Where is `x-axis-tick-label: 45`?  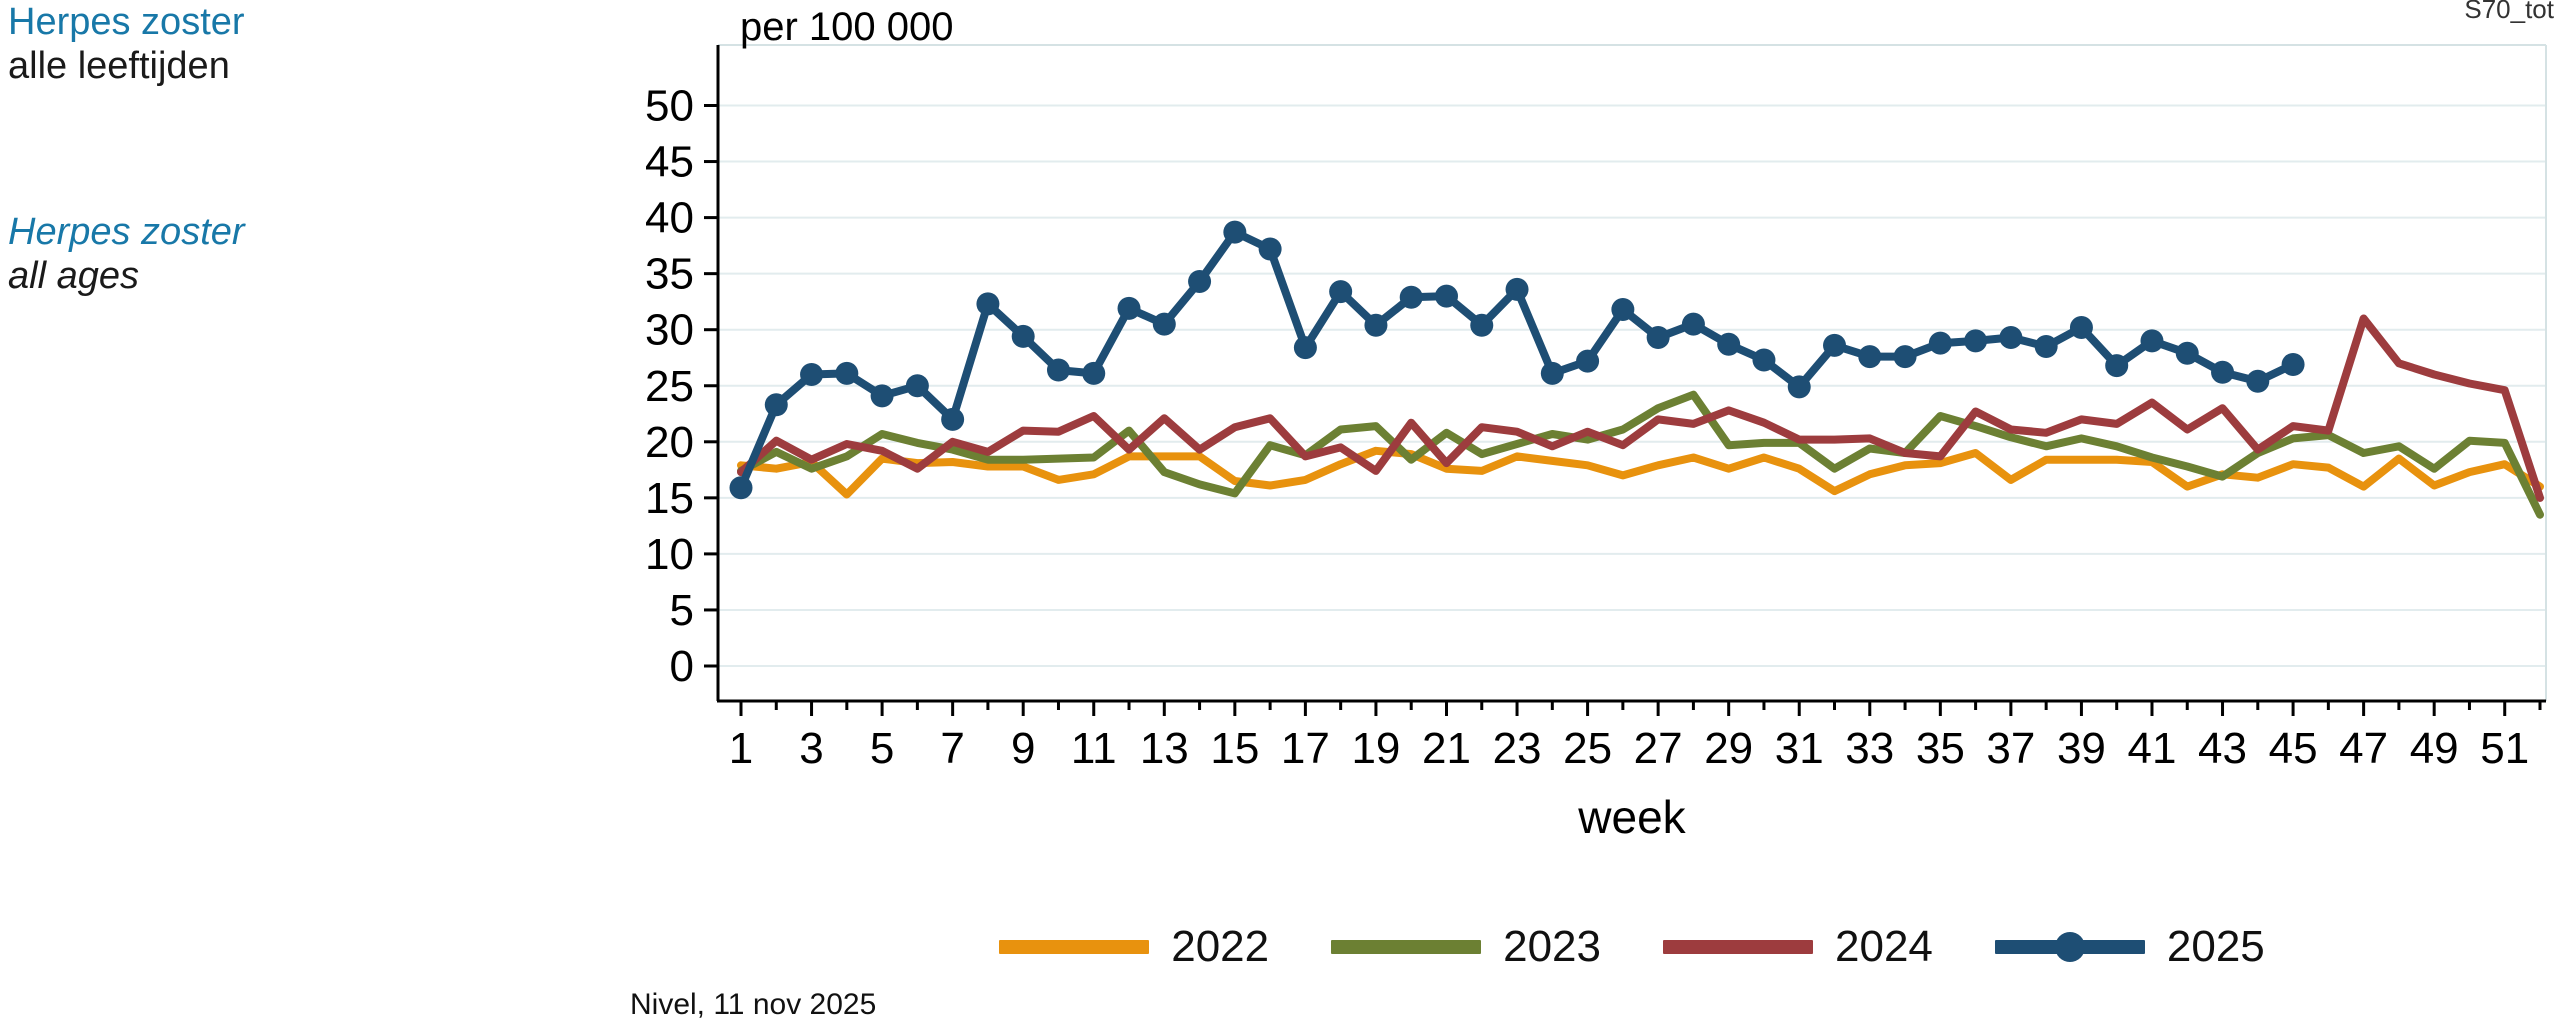
x-axis-tick-label: 45 is located at coordinates (2293, 748).